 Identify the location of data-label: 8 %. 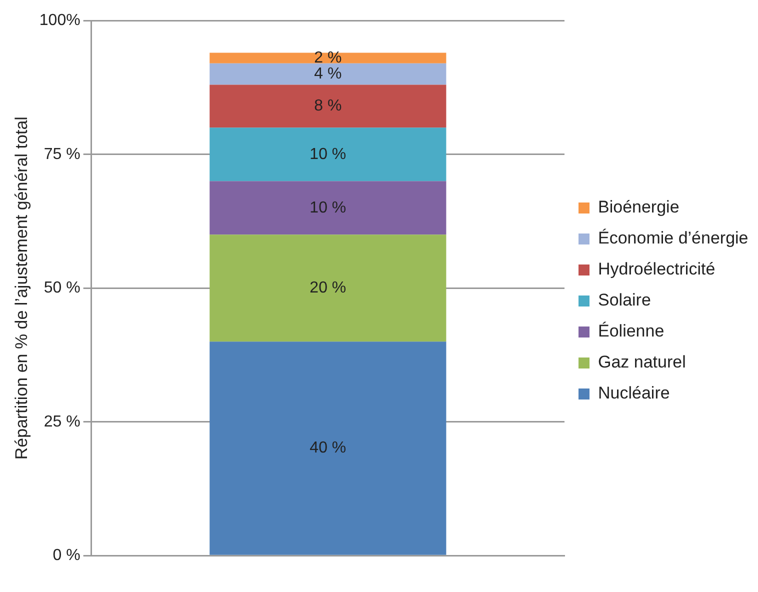
(328, 106).